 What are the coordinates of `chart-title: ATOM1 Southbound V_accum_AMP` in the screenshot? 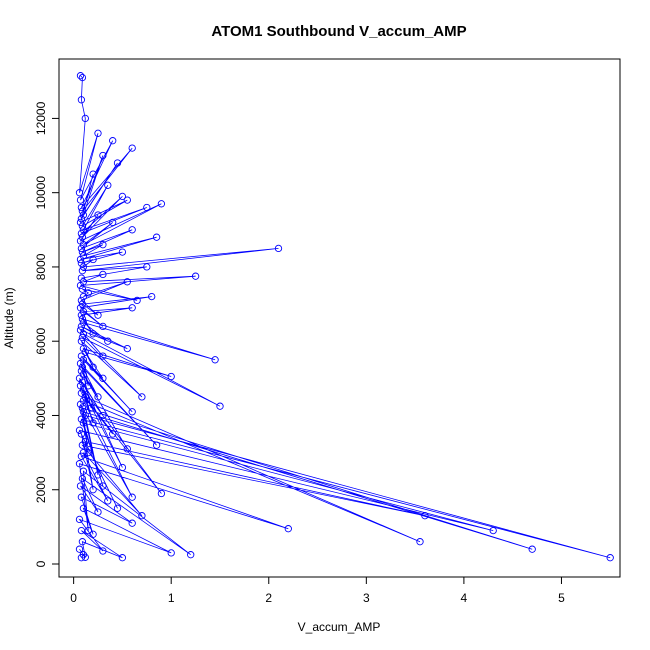 It's located at (338, 31).